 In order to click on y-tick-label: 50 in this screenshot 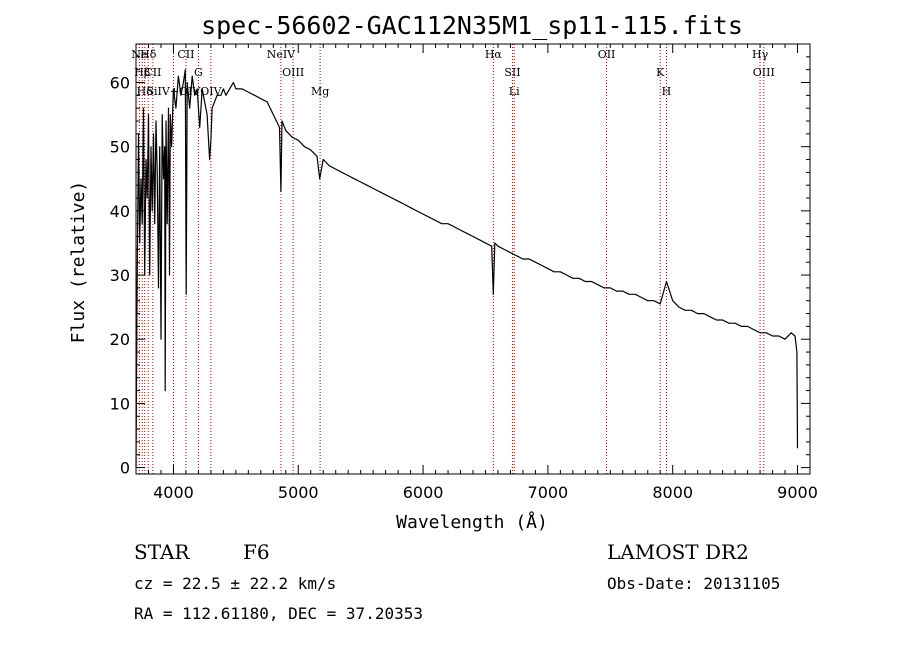, I will do `click(120, 147)`.